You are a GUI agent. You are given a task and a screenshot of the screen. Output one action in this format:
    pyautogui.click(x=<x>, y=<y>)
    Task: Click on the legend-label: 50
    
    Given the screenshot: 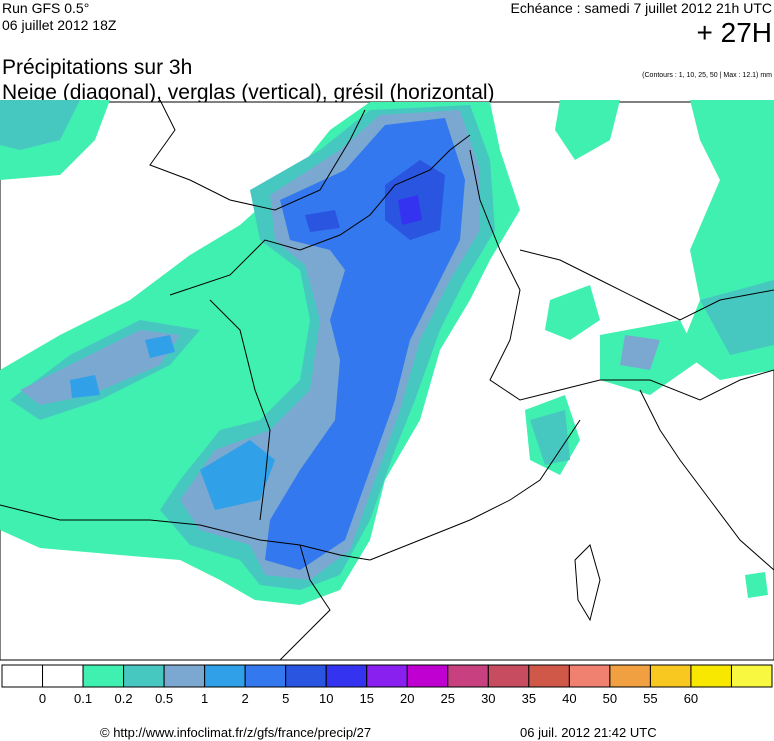 What is the action you would take?
    pyautogui.click(x=610, y=698)
    